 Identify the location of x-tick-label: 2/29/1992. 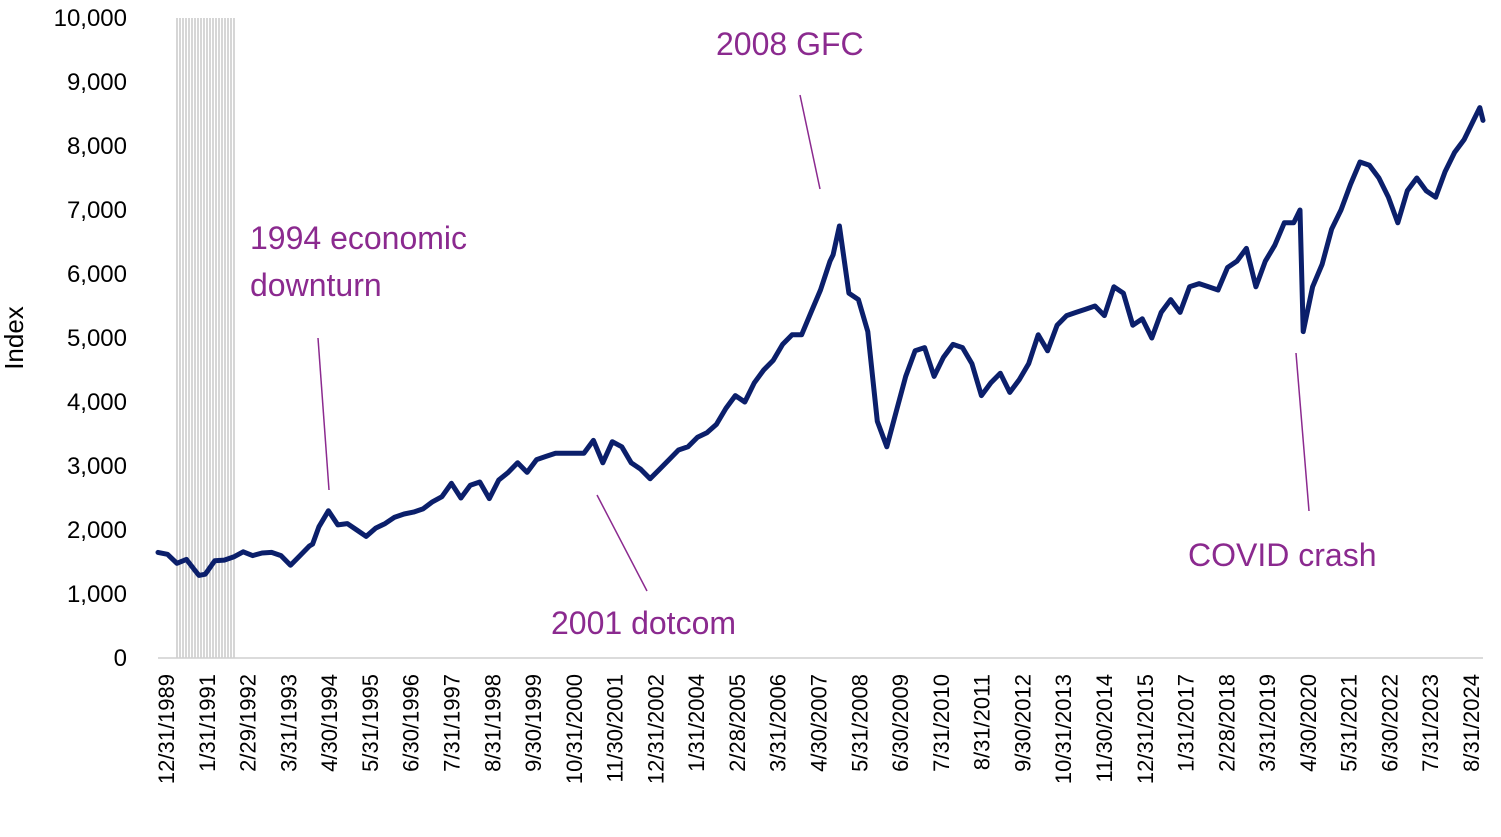
(248, 723).